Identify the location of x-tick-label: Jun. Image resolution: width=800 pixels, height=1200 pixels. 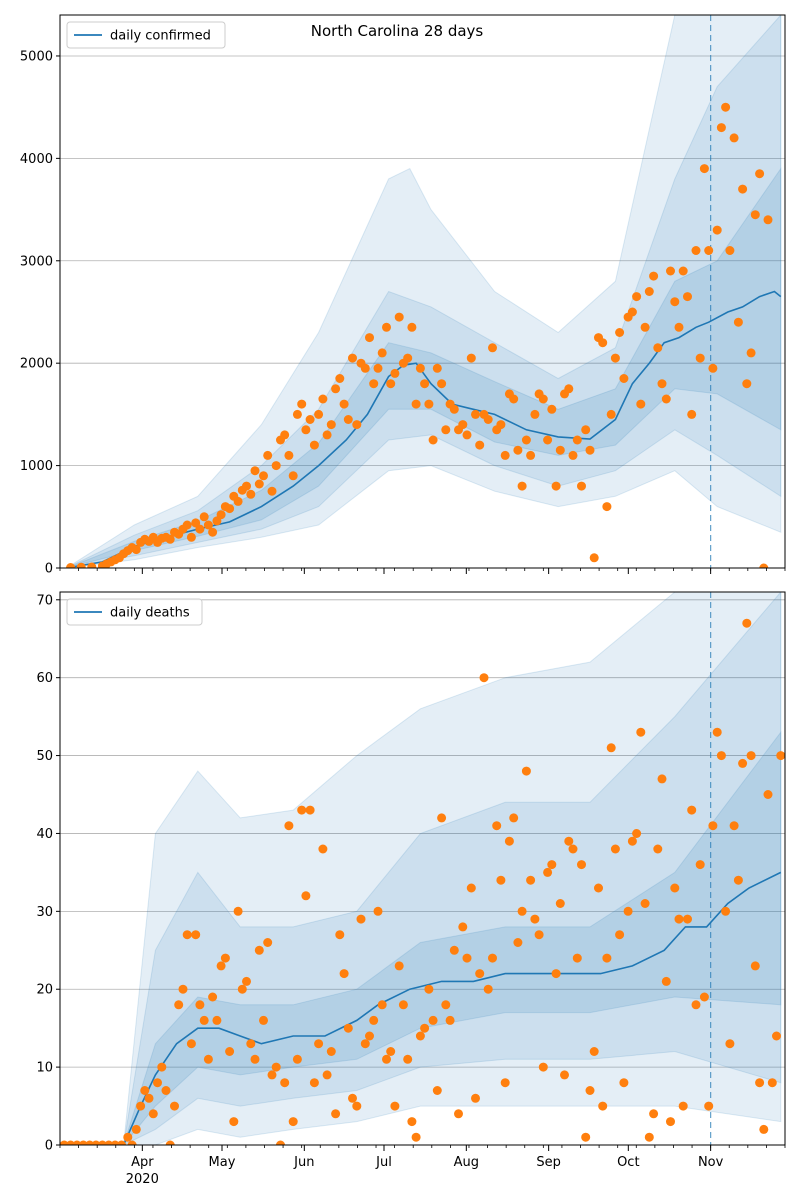
(303, 1162).